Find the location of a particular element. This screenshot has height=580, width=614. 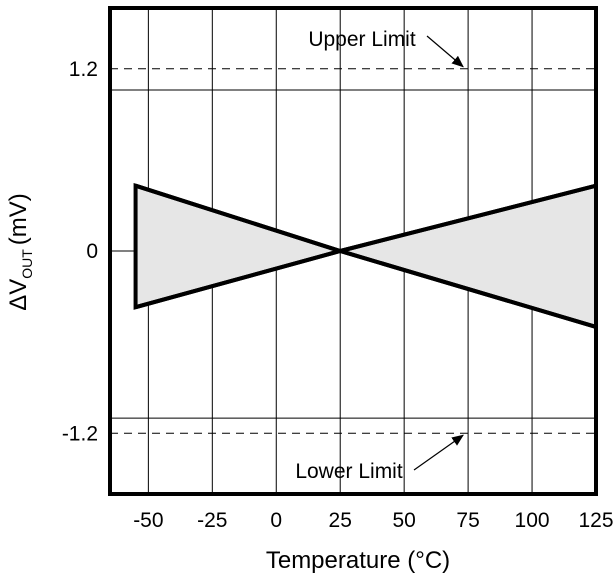

x-axis-title: Temperature (°C) is located at coordinates (358, 560).